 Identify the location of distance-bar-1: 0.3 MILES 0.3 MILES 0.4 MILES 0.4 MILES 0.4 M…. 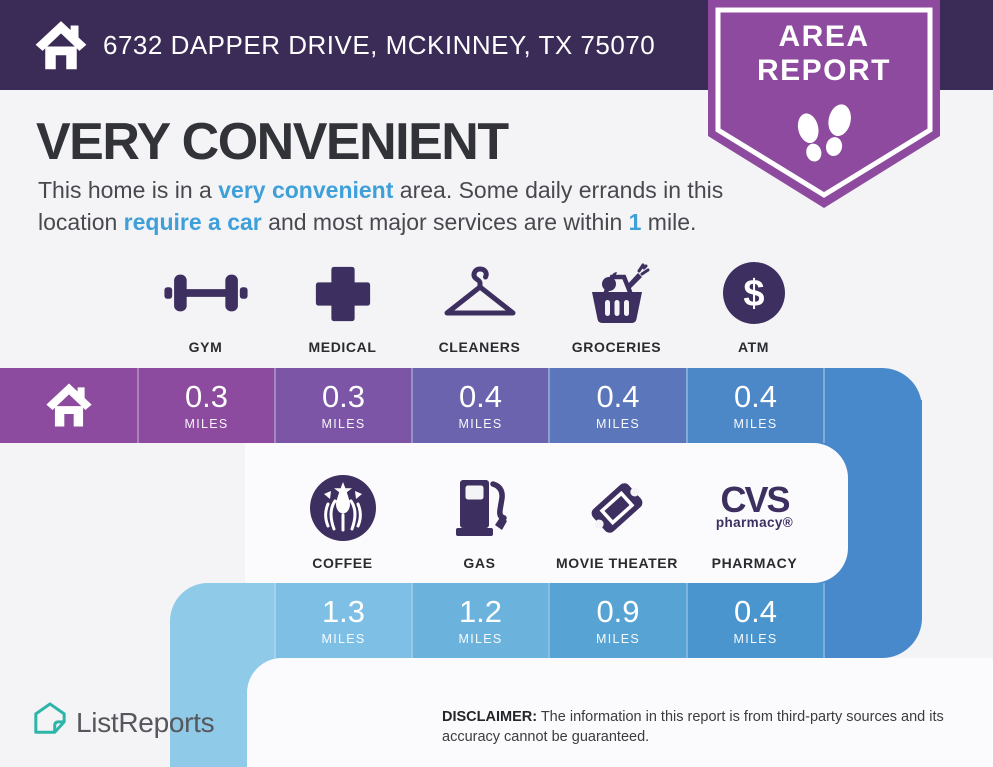
(461, 405).